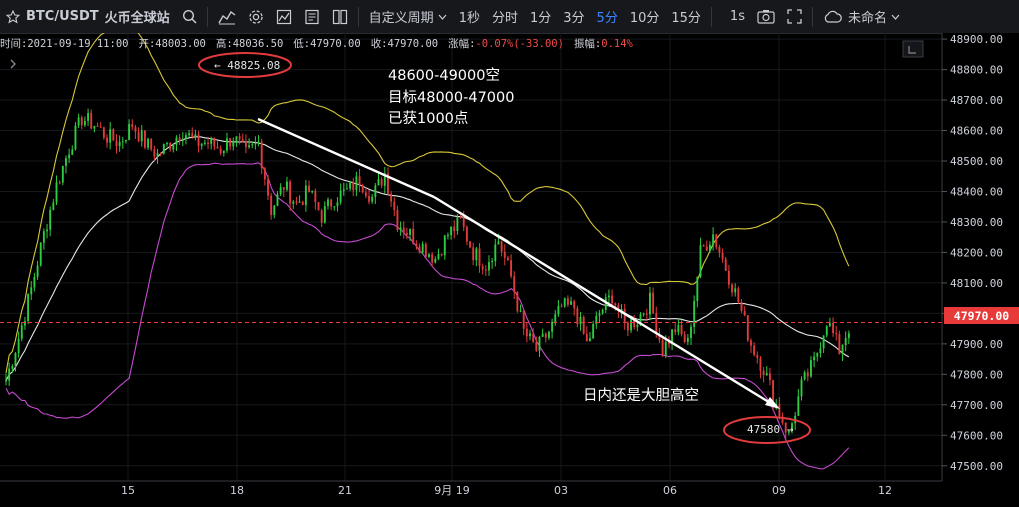  Describe the element at coordinates (312, 16) in the screenshot. I see `template-icon` at that location.